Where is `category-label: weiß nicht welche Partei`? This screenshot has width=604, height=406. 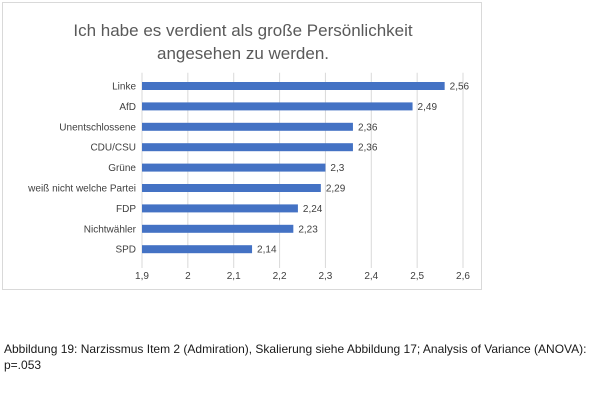 category-label: weiß nicht welche Partei is located at coordinates (81, 189).